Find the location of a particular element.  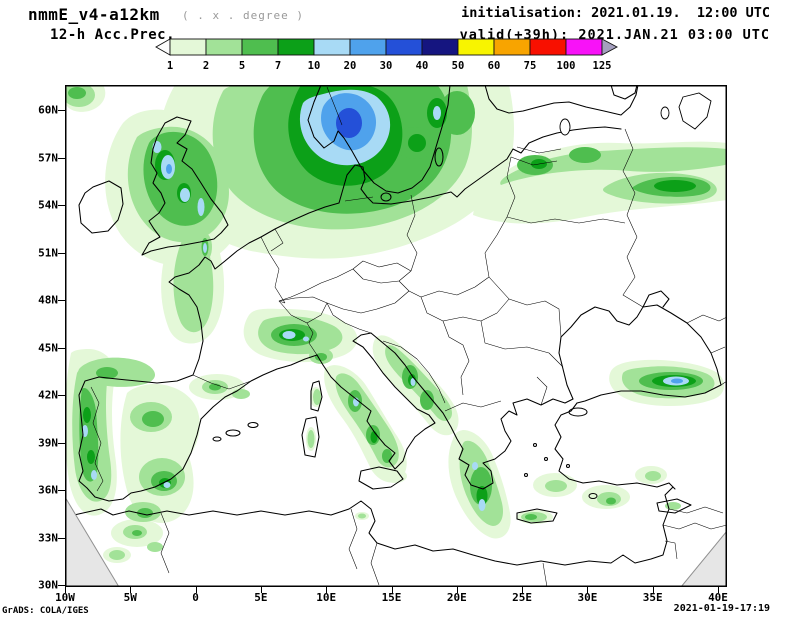

lon-label-40E: 40E is located at coordinates (718, 597).